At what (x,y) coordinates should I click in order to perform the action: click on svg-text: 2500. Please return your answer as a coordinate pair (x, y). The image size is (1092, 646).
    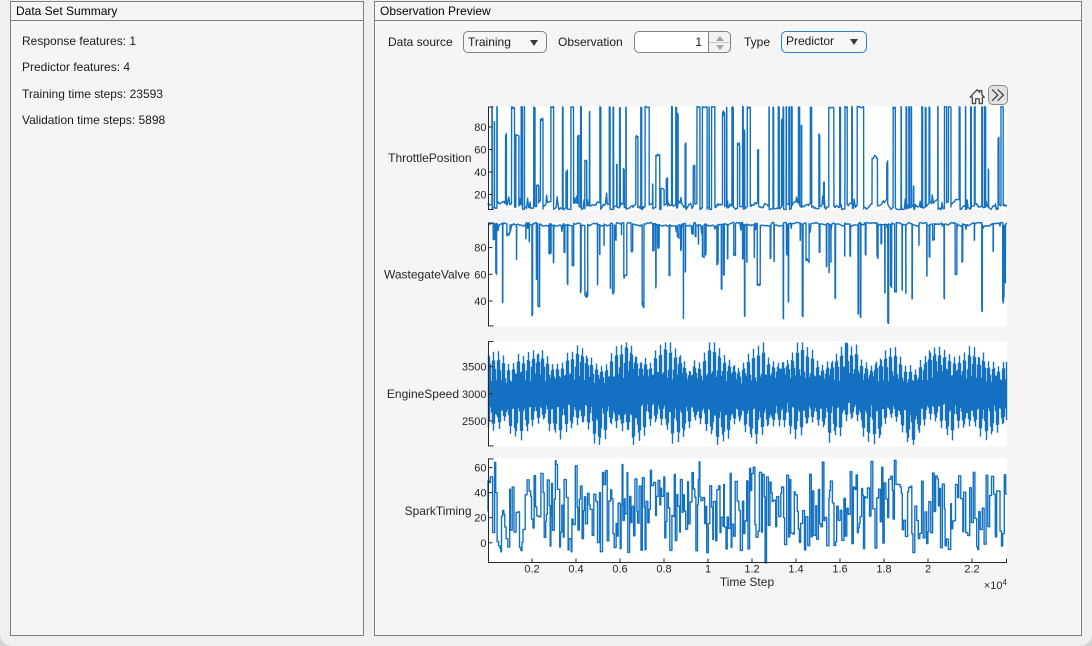
    Looking at the image, I should click on (474, 422).